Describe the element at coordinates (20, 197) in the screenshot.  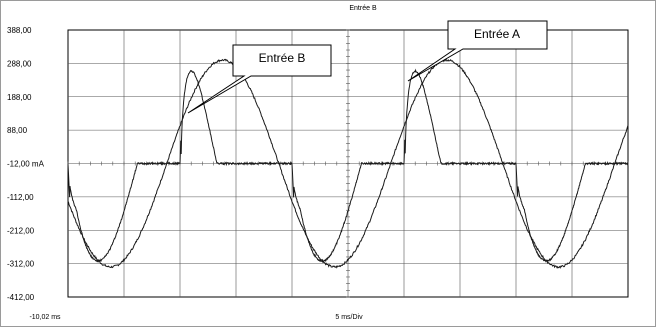
I see `y-tick-label: -112,00` at that location.